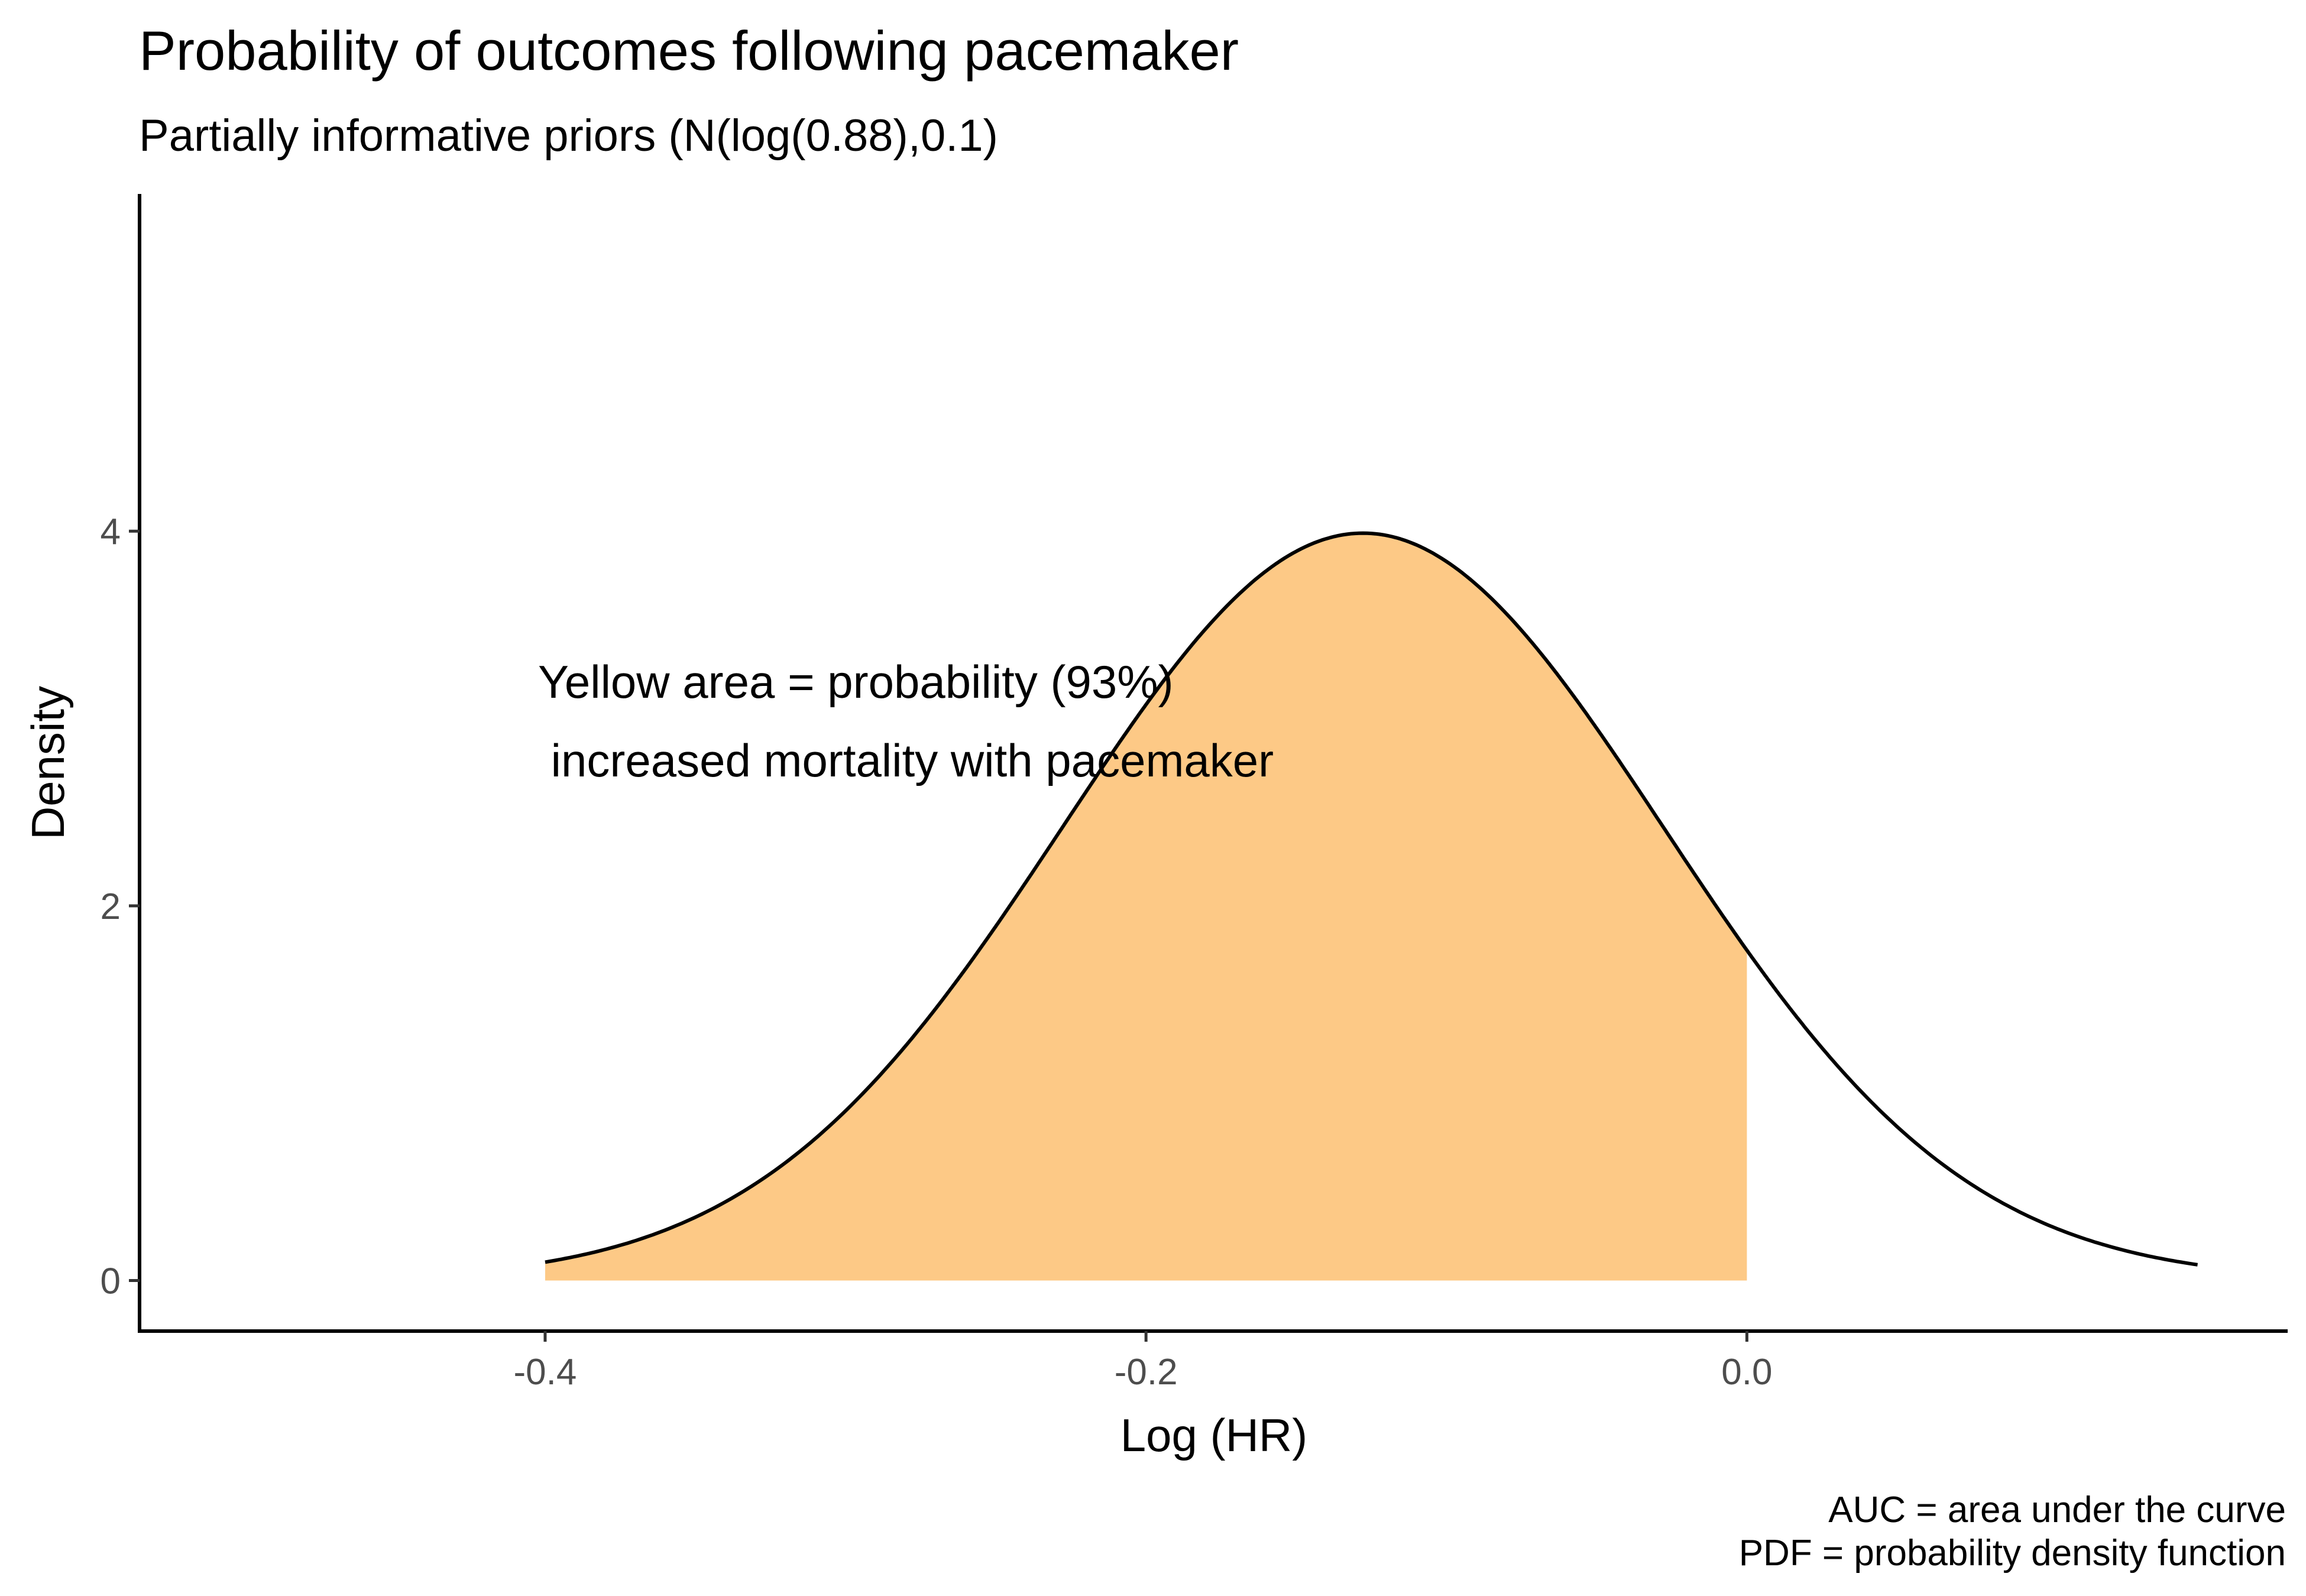 The width and height of the screenshot is (2306, 1596). What do you see at coordinates (111, 906) in the screenshot?
I see `y-tick-label: 2` at bounding box center [111, 906].